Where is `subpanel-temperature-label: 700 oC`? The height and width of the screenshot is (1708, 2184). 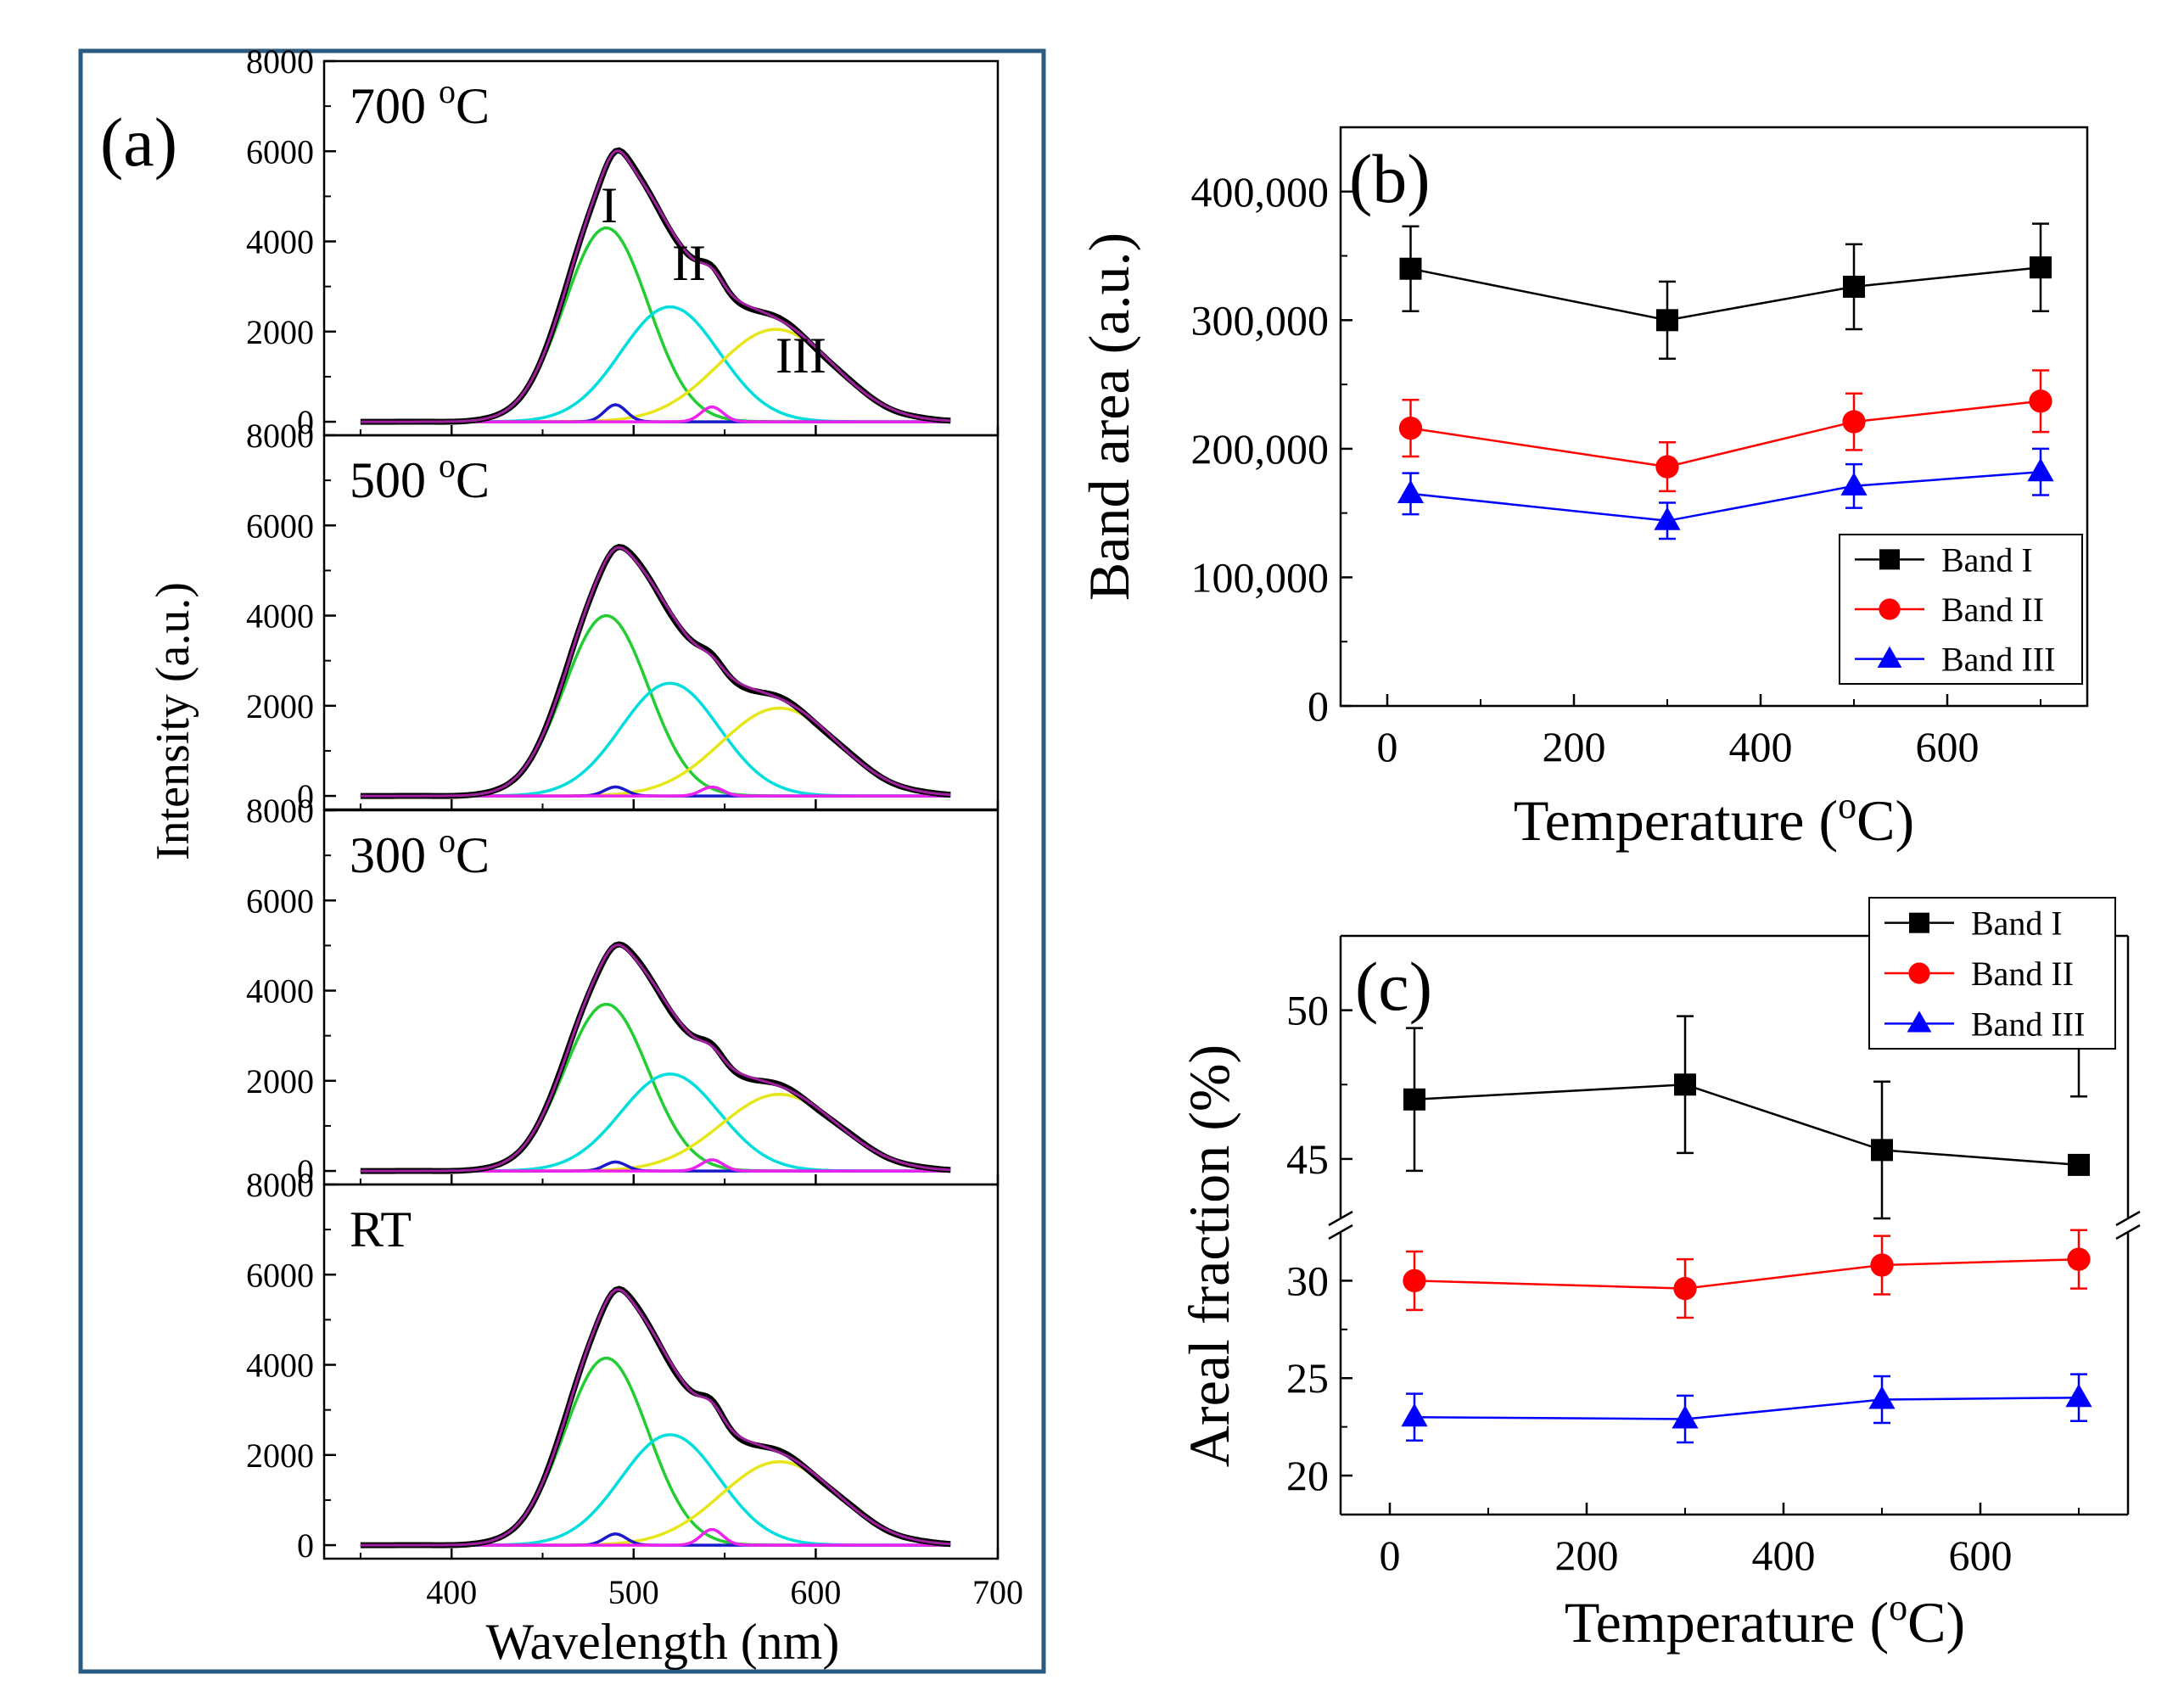 subpanel-temperature-label: 700 oC is located at coordinates (420, 103).